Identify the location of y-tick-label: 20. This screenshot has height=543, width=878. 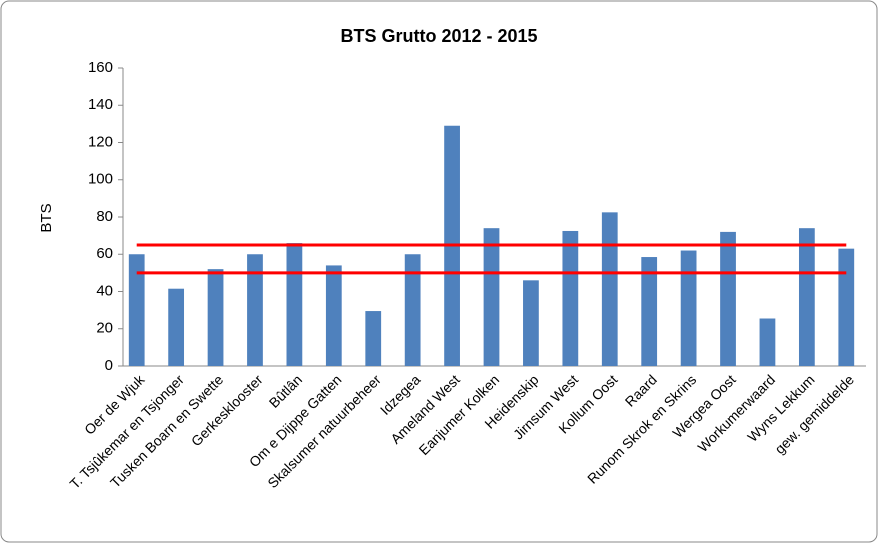
(104, 328).